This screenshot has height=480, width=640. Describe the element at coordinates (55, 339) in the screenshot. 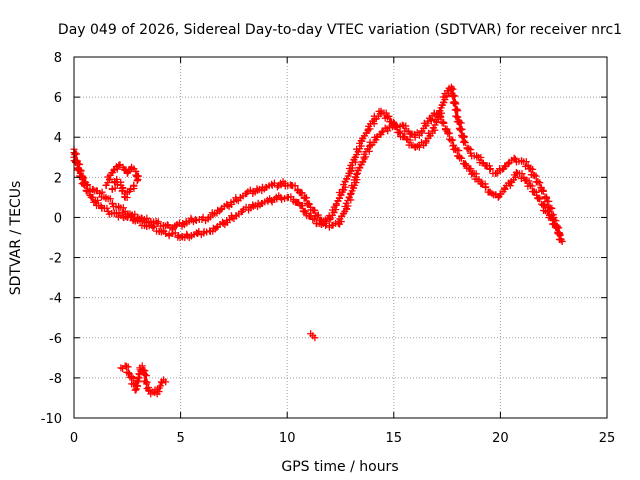

I see `y-tick-label: -6` at that location.